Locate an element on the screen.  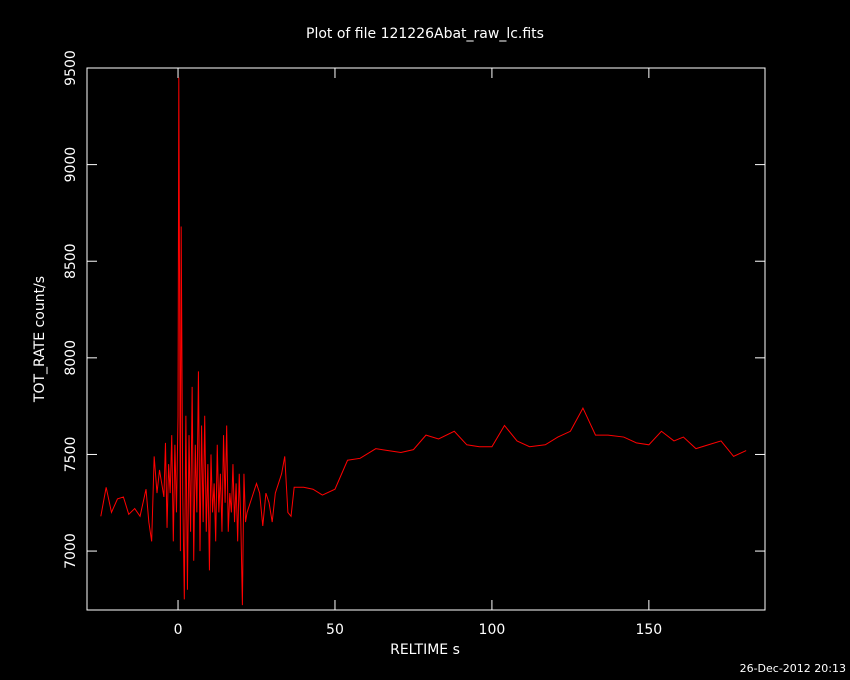
x-tick-label: 50 is located at coordinates (335, 630).